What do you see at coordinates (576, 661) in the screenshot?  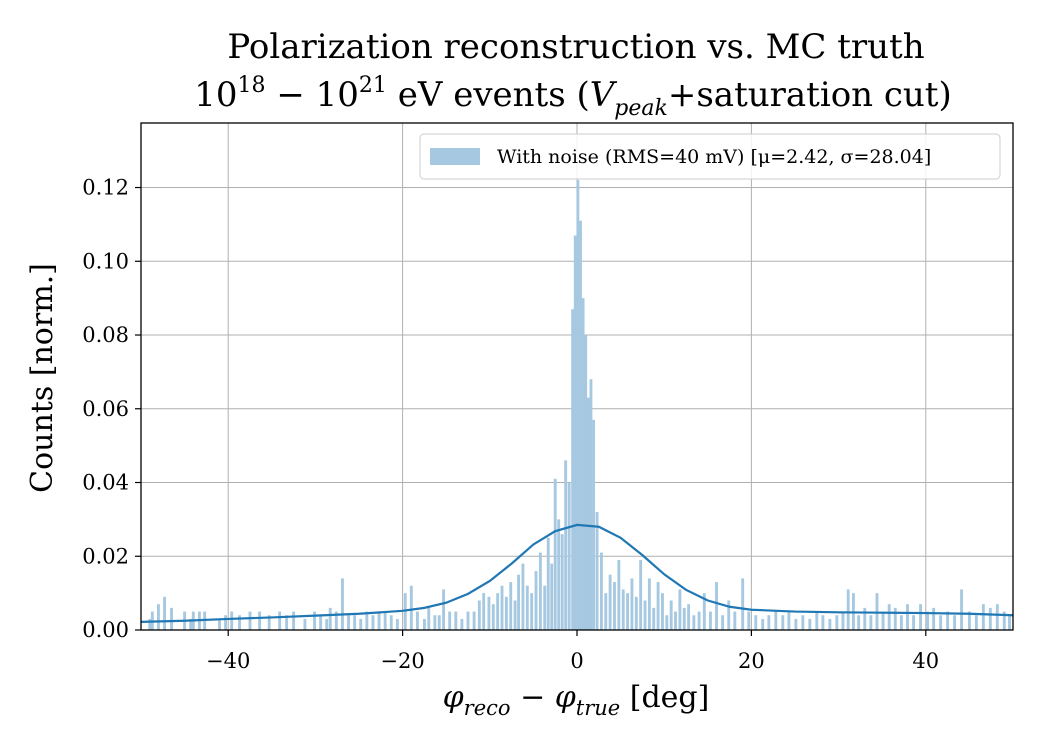 I see `x-tick-label: 0` at bounding box center [576, 661].